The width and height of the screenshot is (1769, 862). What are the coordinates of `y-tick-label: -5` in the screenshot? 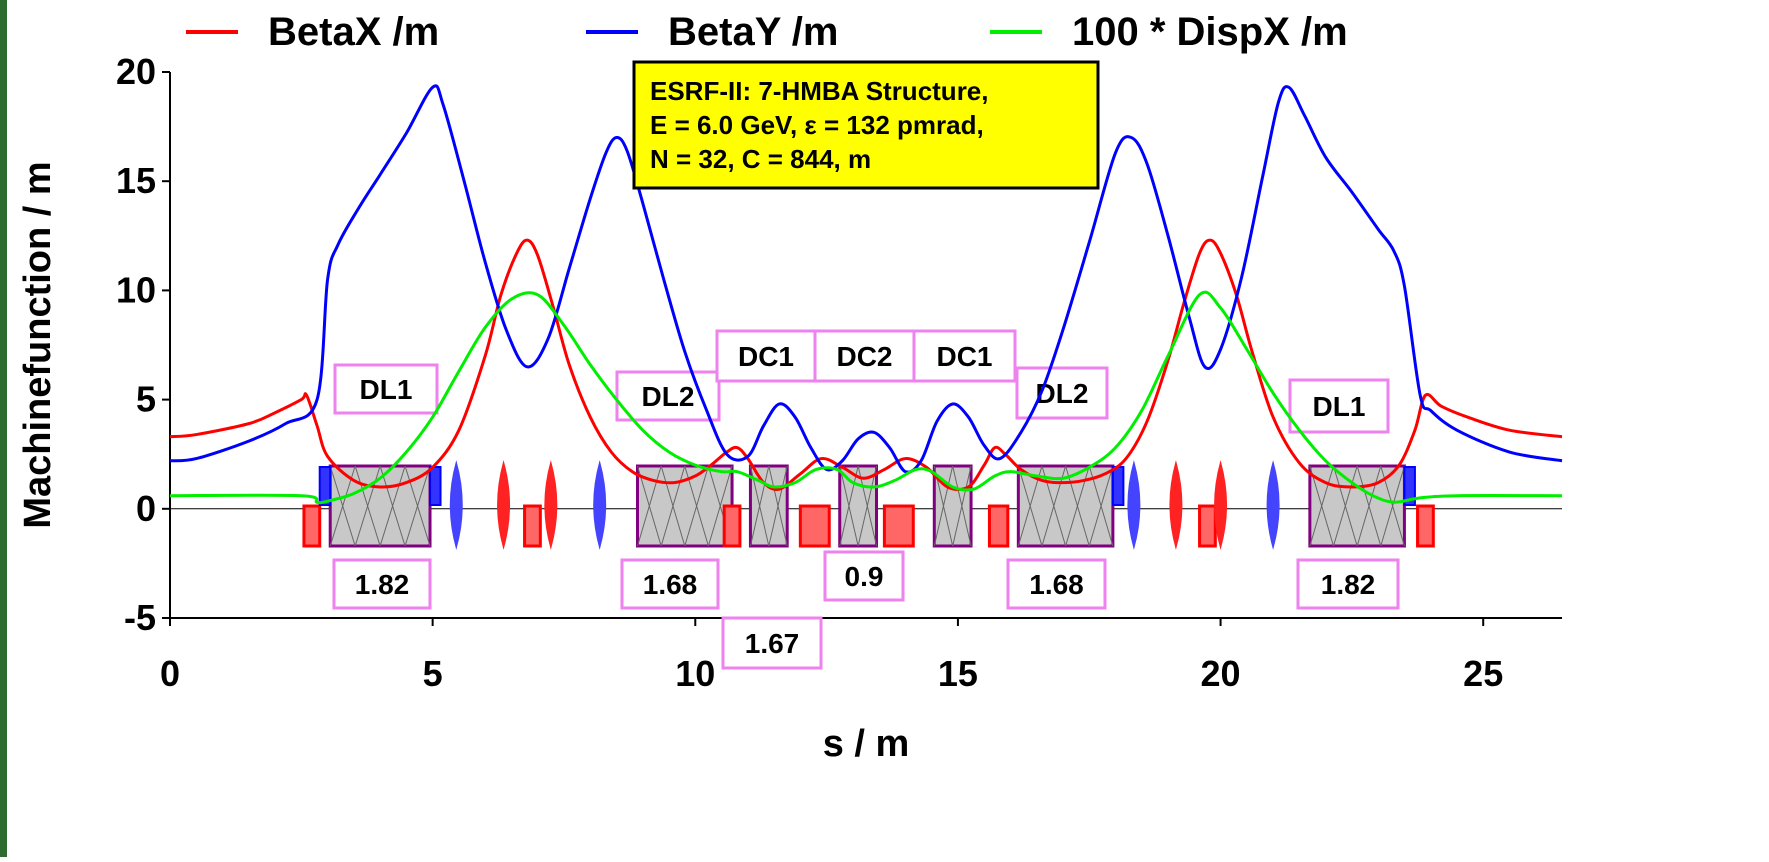 It's located at (140, 617).